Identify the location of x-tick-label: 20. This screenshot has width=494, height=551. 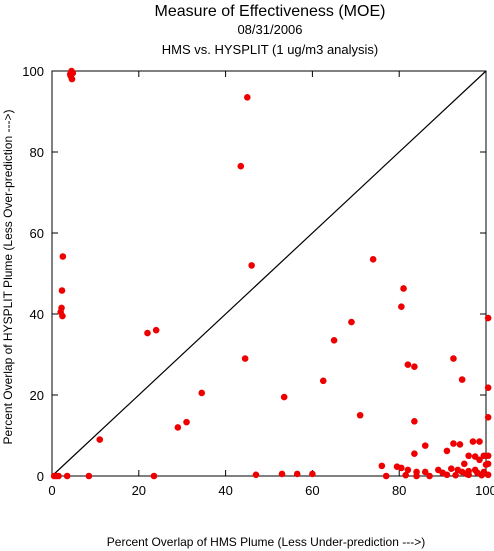
(139, 490).